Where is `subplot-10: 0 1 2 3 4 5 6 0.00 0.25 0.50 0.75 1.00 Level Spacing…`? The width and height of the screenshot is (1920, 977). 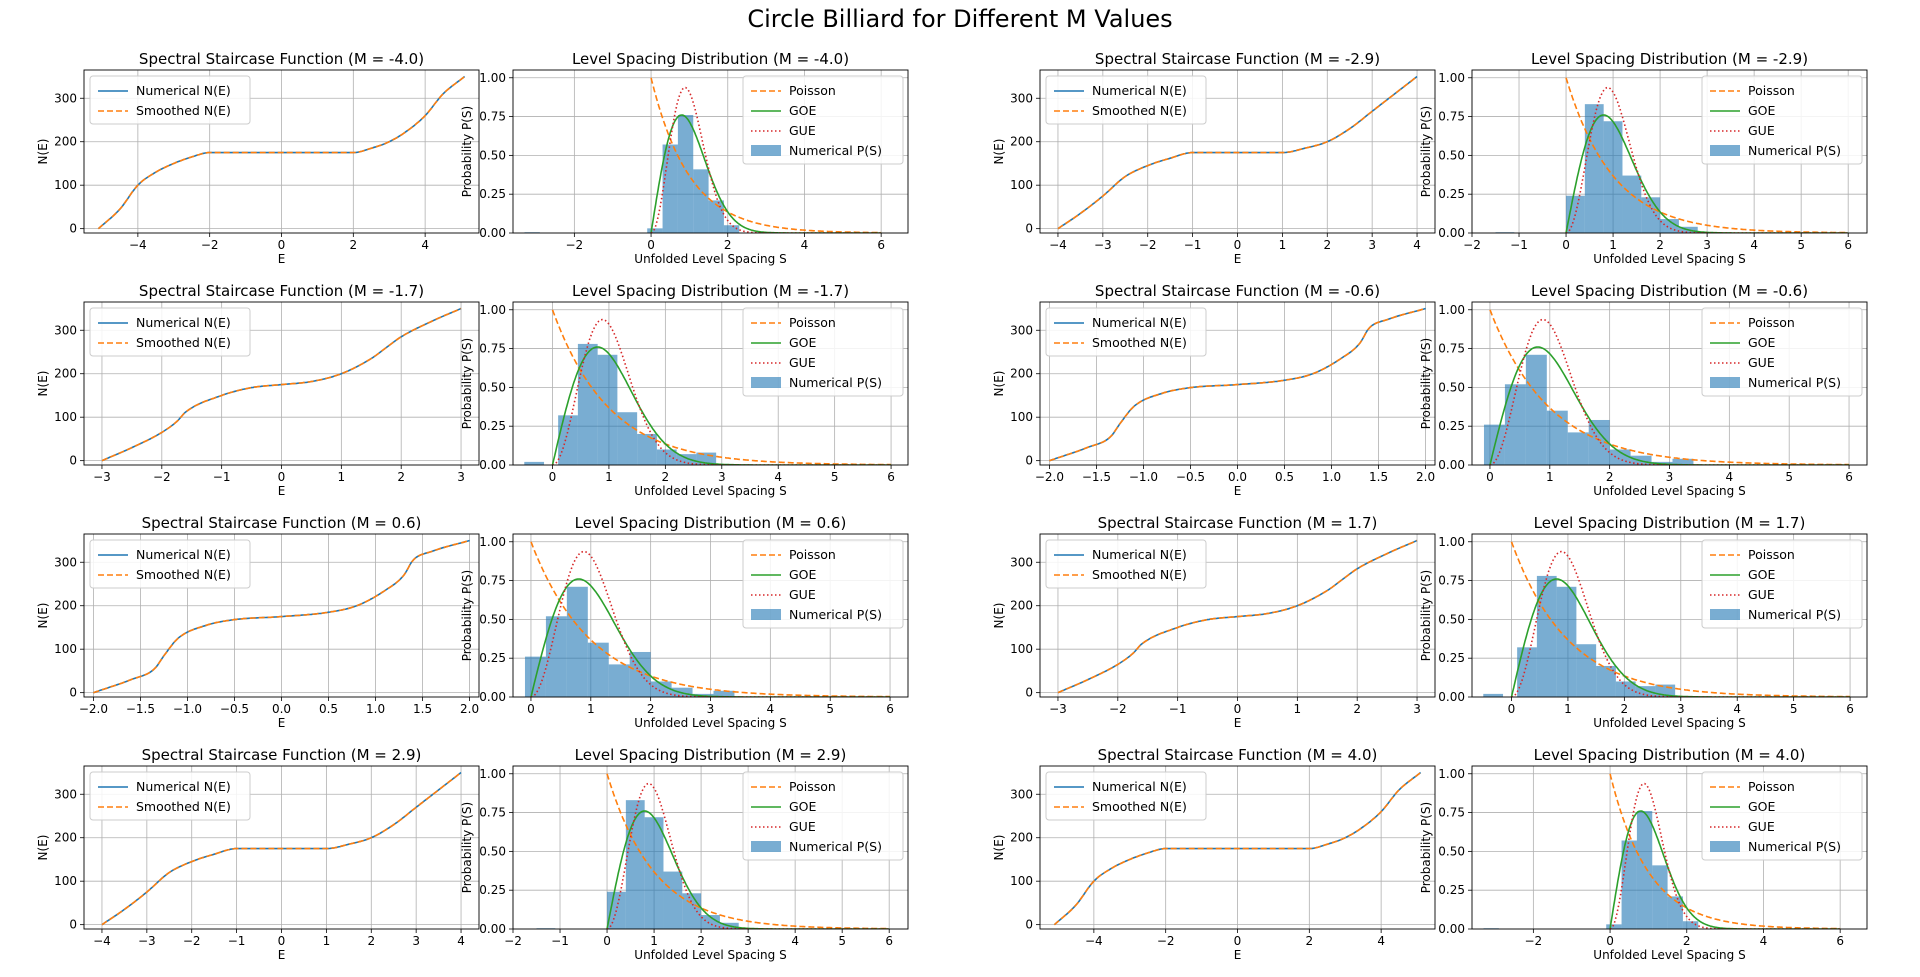 subplot-10: 0 1 2 3 4 5 6 0.00 0.25 0.50 0.75 1.00 Level Spacing… is located at coordinates (684, 622).